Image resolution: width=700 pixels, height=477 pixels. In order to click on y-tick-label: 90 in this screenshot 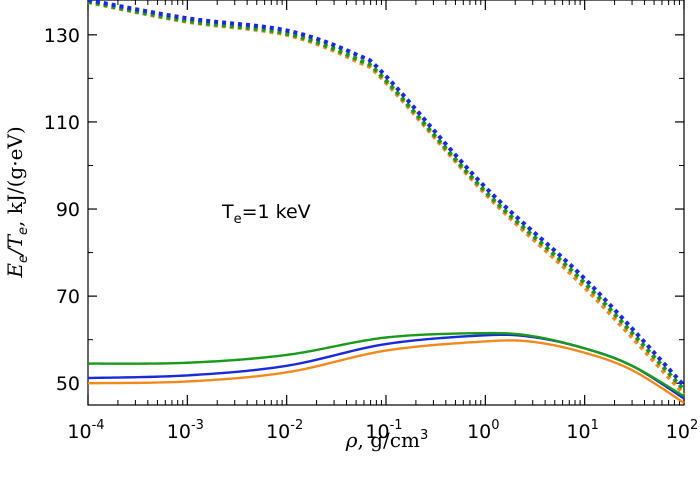, I will do `click(68, 210)`.